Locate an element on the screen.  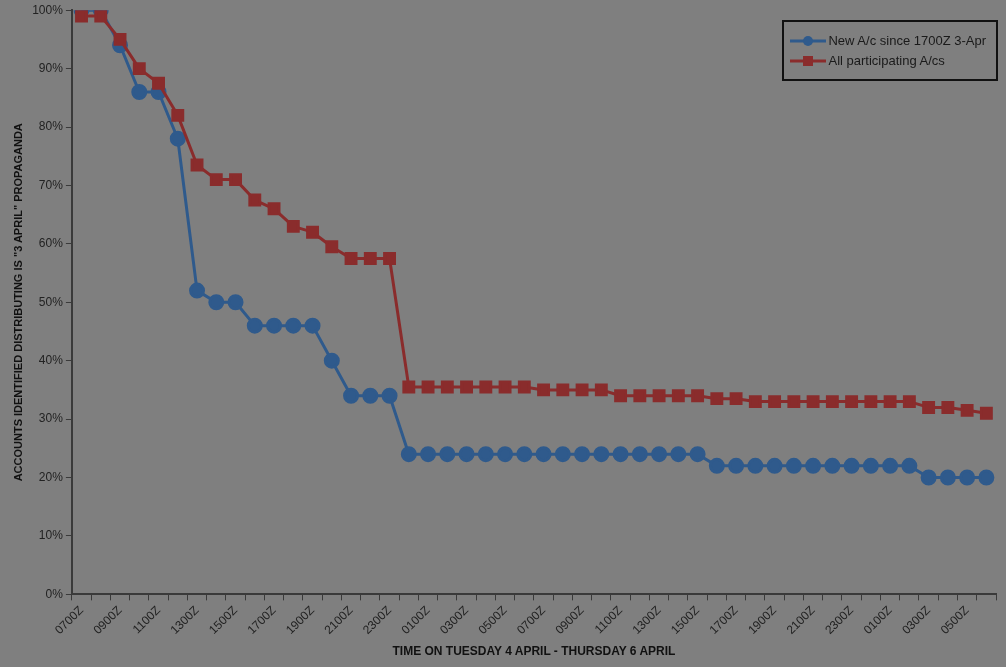
y-tick-label: 40% is located at coordinates (51, 360).